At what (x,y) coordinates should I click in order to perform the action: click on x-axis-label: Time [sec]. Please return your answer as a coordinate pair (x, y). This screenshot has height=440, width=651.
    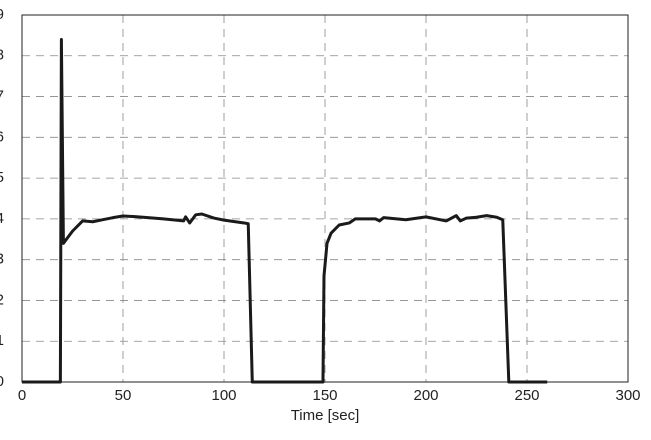
    Looking at the image, I should click on (325, 415).